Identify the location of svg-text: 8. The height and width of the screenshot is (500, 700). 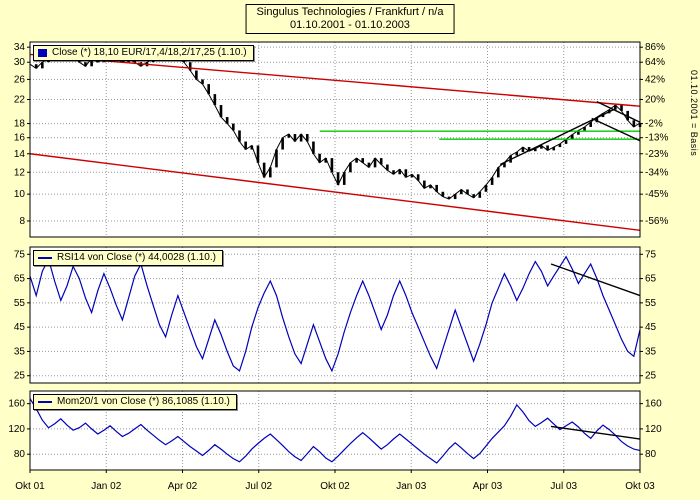
(22, 221).